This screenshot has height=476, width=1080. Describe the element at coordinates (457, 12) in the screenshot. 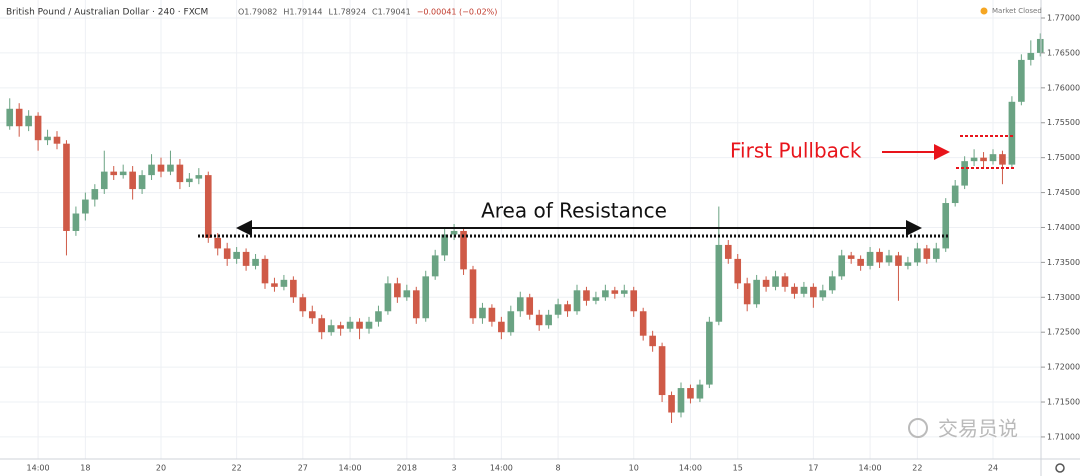

I see `legend-value: −0.00041 (−0.02%)` at that location.